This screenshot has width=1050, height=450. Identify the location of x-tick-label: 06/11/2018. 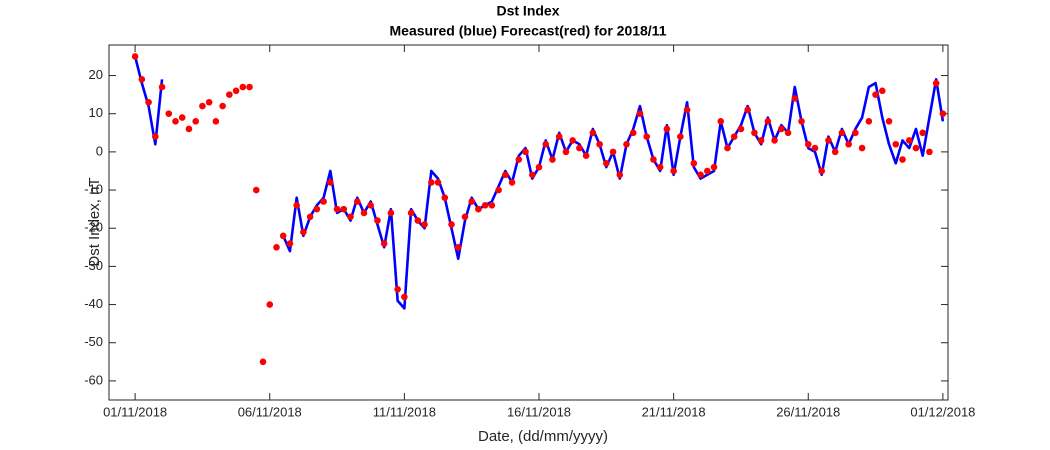
(270, 411).